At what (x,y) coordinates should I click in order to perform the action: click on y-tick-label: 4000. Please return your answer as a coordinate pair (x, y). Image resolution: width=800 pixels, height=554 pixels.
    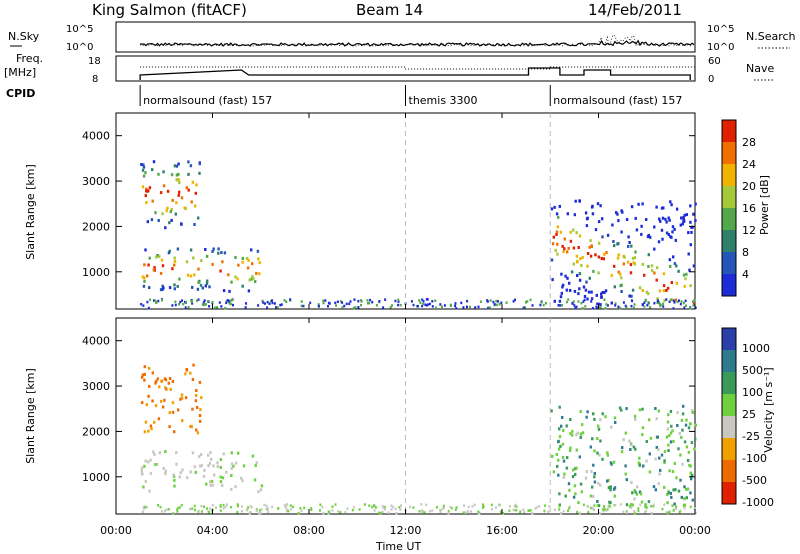
    Looking at the image, I should click on (96, 341).